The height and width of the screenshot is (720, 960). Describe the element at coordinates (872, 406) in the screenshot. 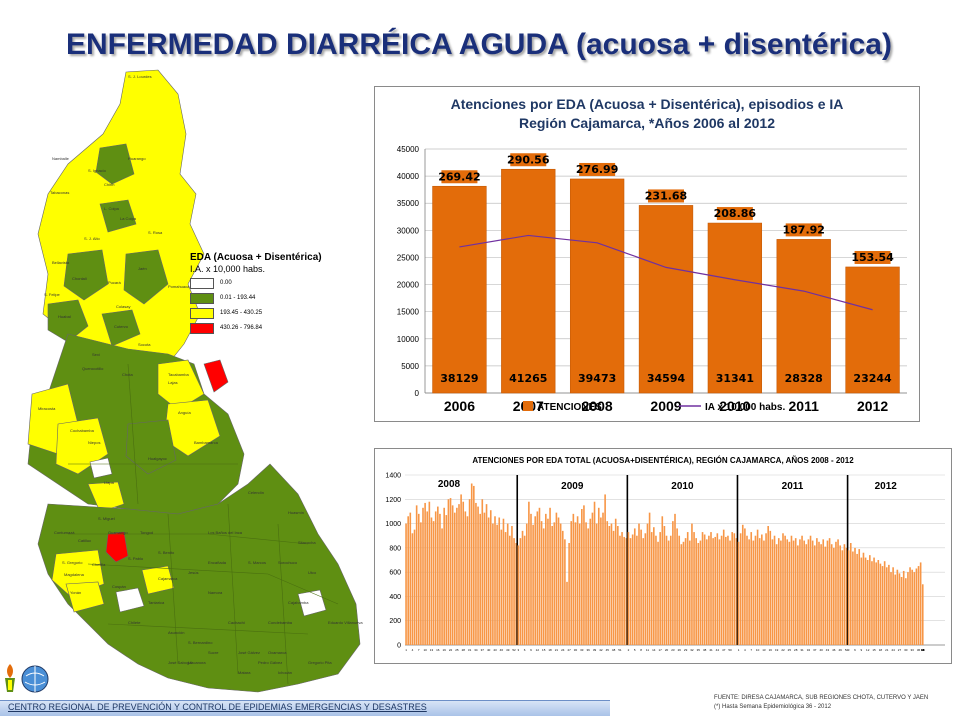

I see `category-label: 2012` at that location.